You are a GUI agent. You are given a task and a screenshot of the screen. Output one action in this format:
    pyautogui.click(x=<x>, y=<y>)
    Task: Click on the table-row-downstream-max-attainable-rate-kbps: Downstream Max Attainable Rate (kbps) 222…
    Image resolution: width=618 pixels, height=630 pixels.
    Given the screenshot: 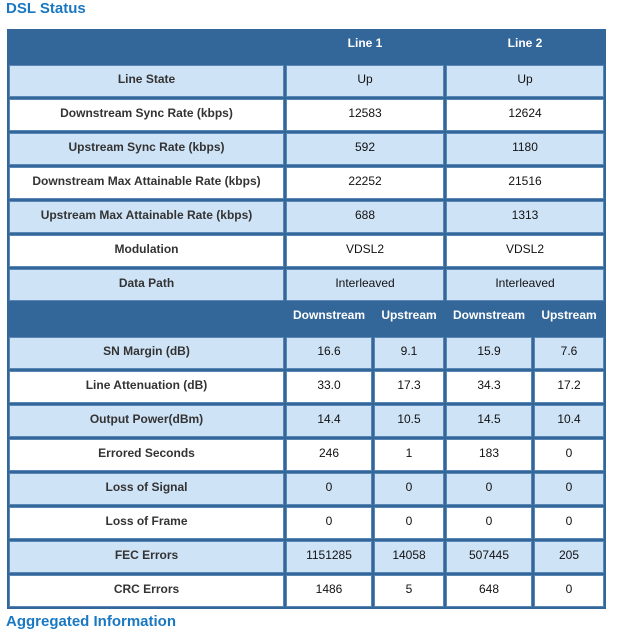 What is the action you would take?
    pyautogui.click(x=306, y=183)
    